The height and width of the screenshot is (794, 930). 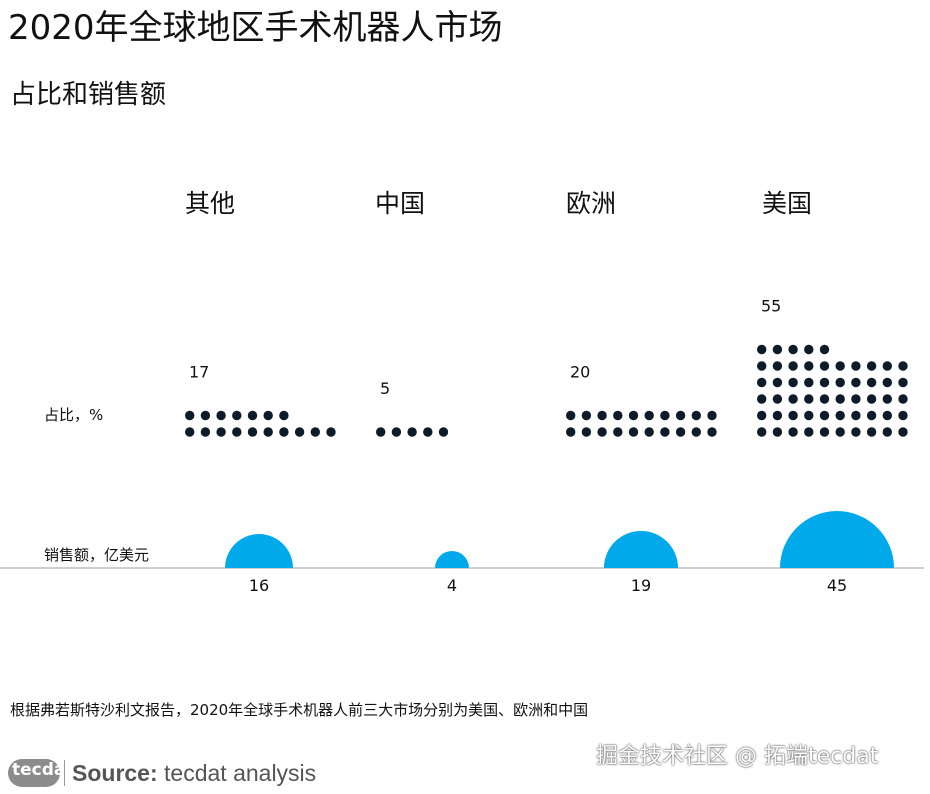 I want to click on source-line: Source: tecdat analysis, so click(x=194, y=773).